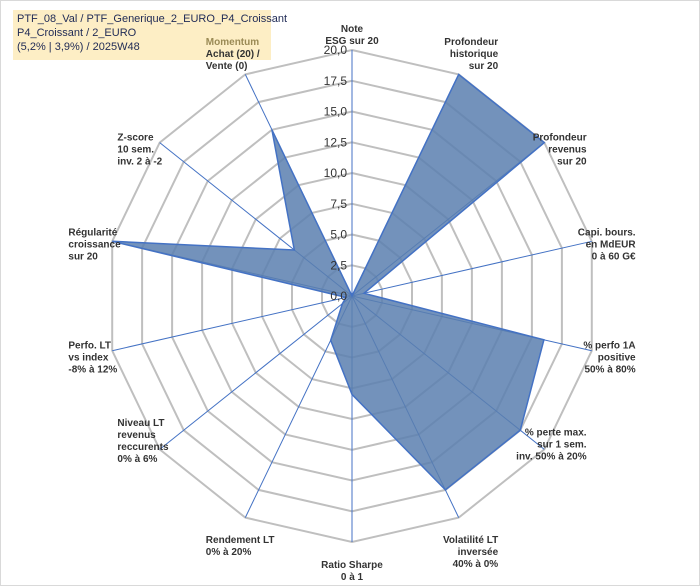 The image size is (700, 586). I want to click on axis-label-line: vs index, so click(88, 358).